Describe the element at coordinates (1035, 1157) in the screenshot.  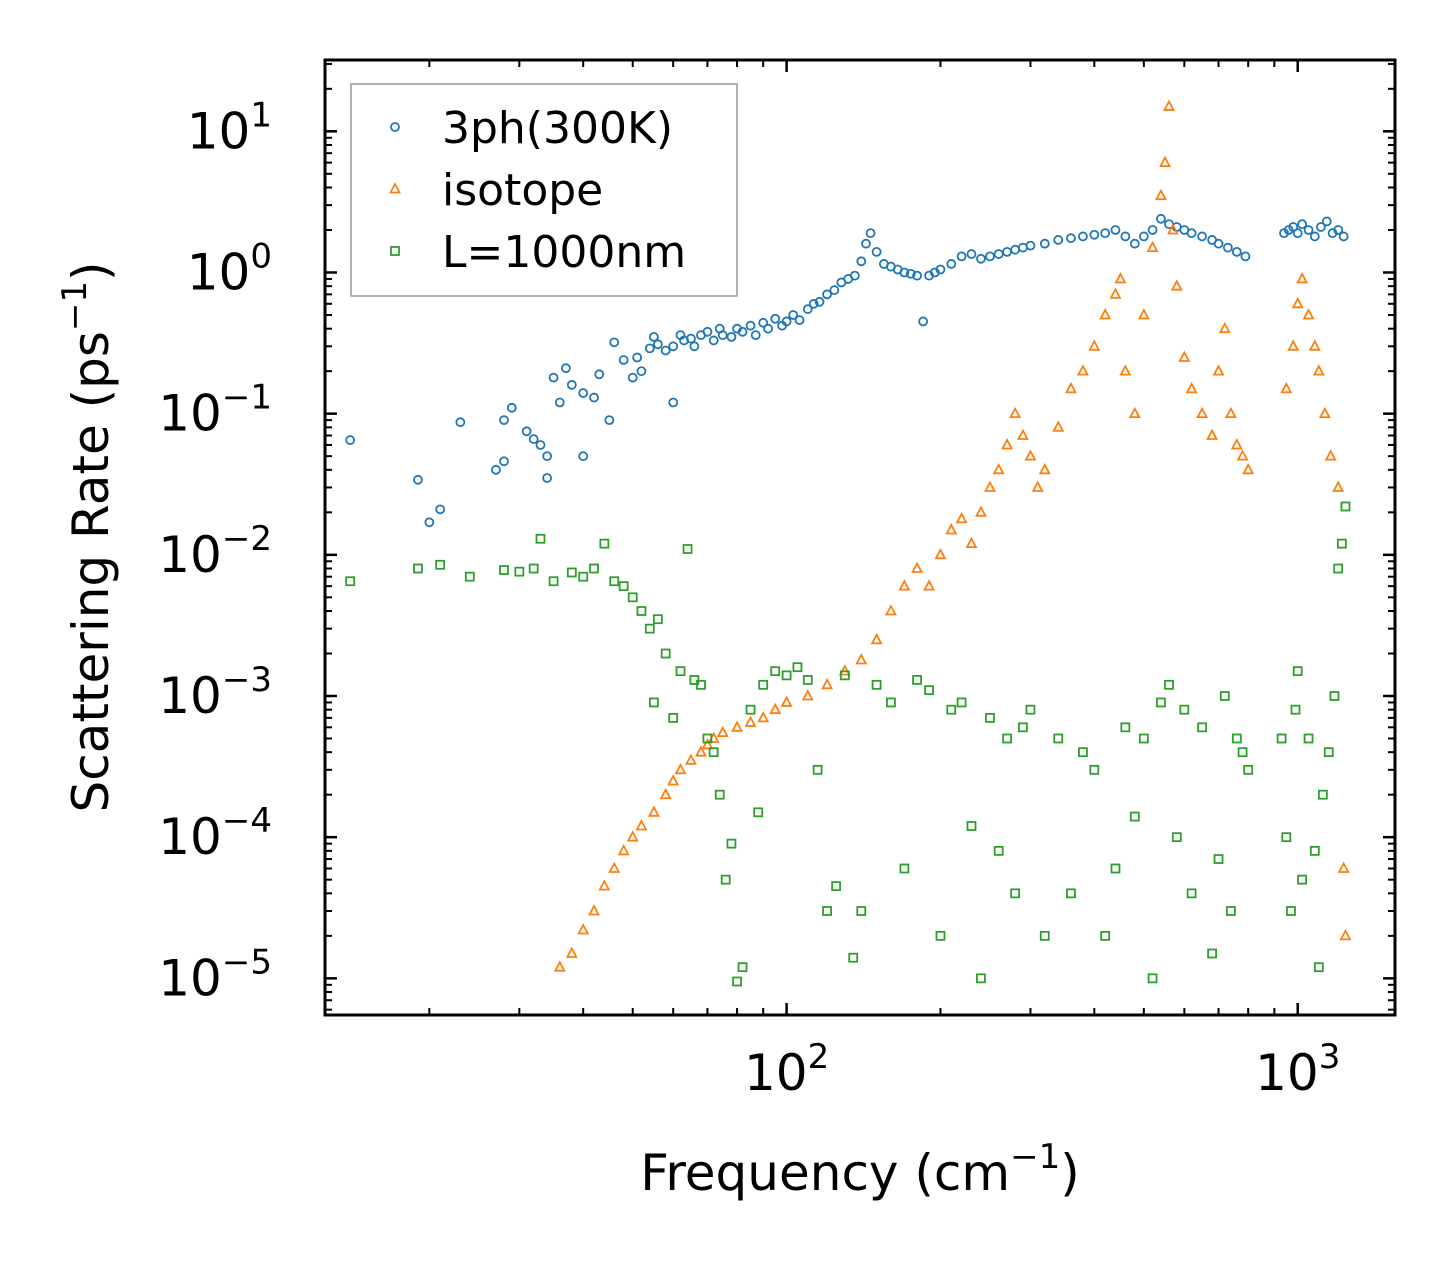
I see `x-axis-label-exponent: −1` at that location.